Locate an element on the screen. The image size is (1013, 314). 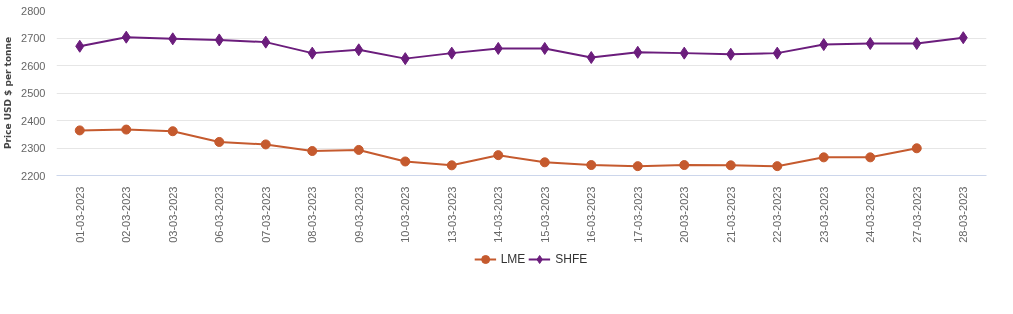
y-tick-label: 2300 is located at coordinates (33, 148).